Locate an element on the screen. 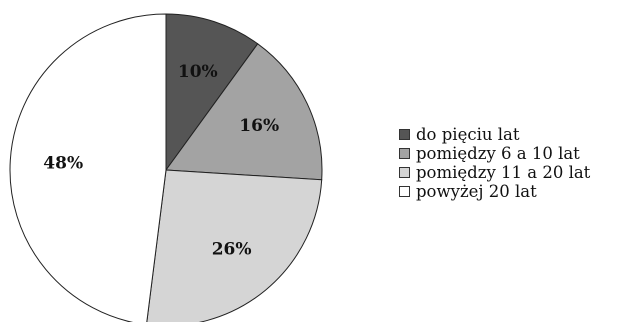 Image resolution: width=625 pixels, height=322 pixels. legend-item-powyzej-20-lat: powyżej 20 lat is located at coordinates (494, 191).